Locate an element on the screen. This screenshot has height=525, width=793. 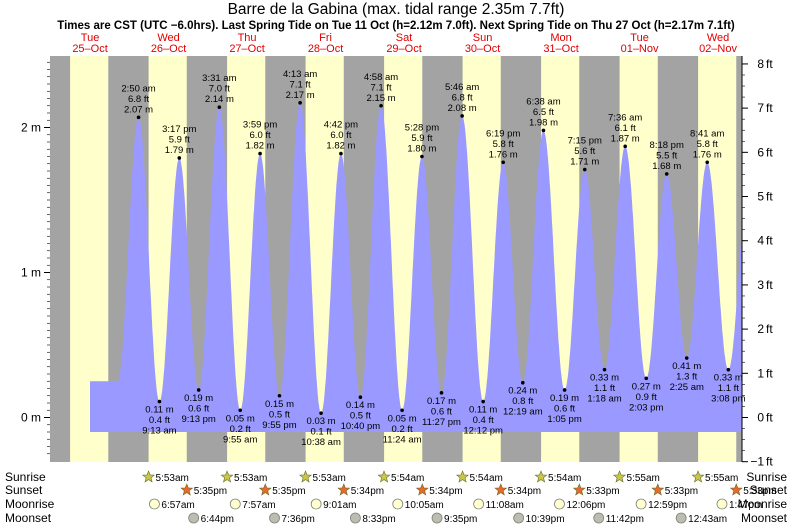
high-tide-time: 4:42 pm is located at coordinates (341, 125).